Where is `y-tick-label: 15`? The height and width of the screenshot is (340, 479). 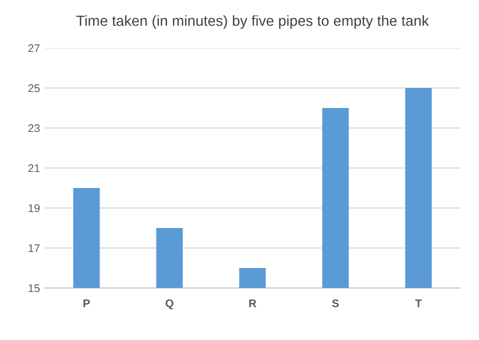
y-tick-label: 15 is located at coordinates (34, 288).